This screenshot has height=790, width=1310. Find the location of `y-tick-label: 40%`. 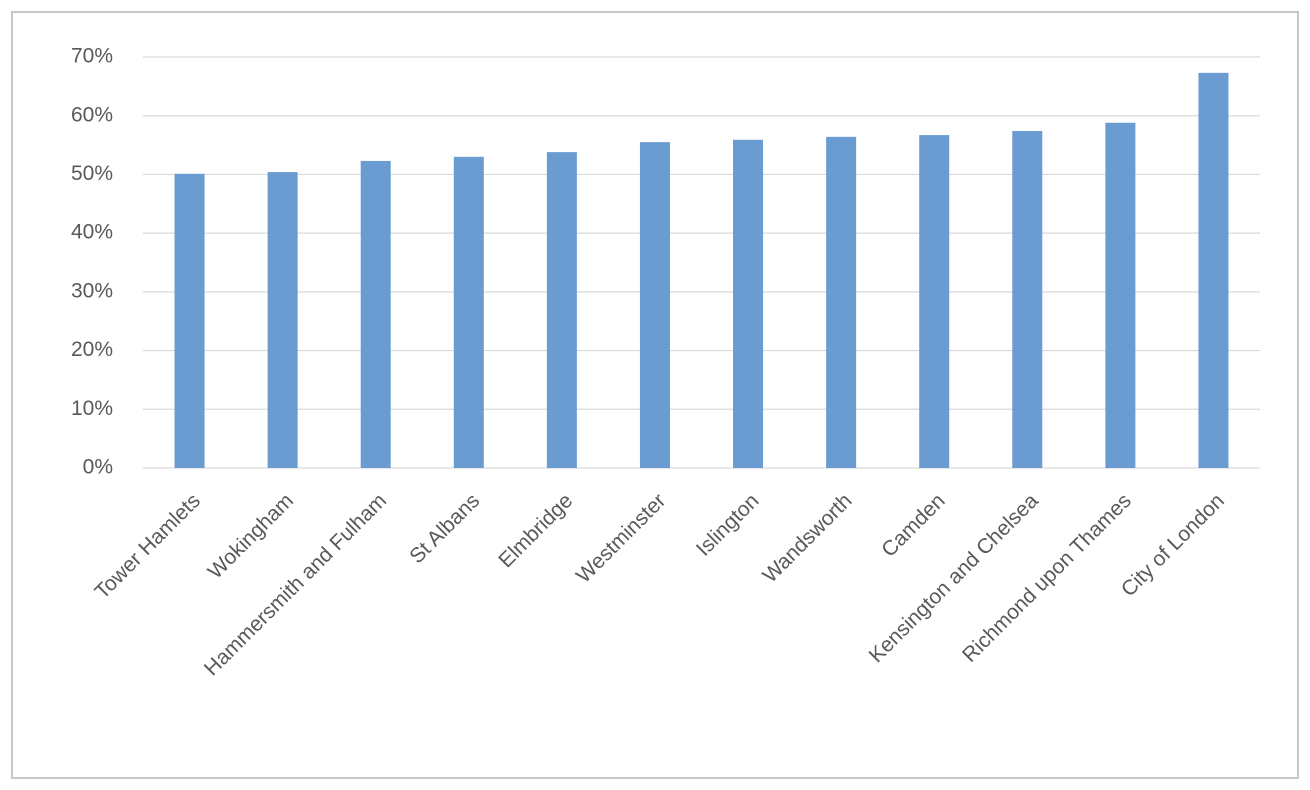

y-tick-label: 40% is located at coordinates (92, 232).